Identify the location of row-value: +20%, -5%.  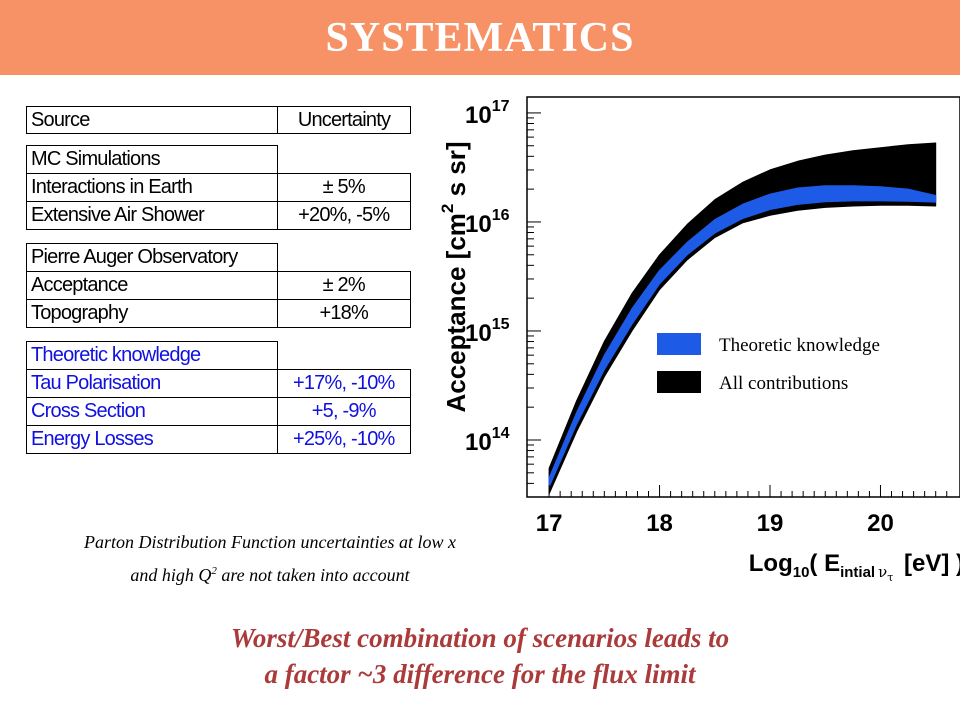
(344, 215).